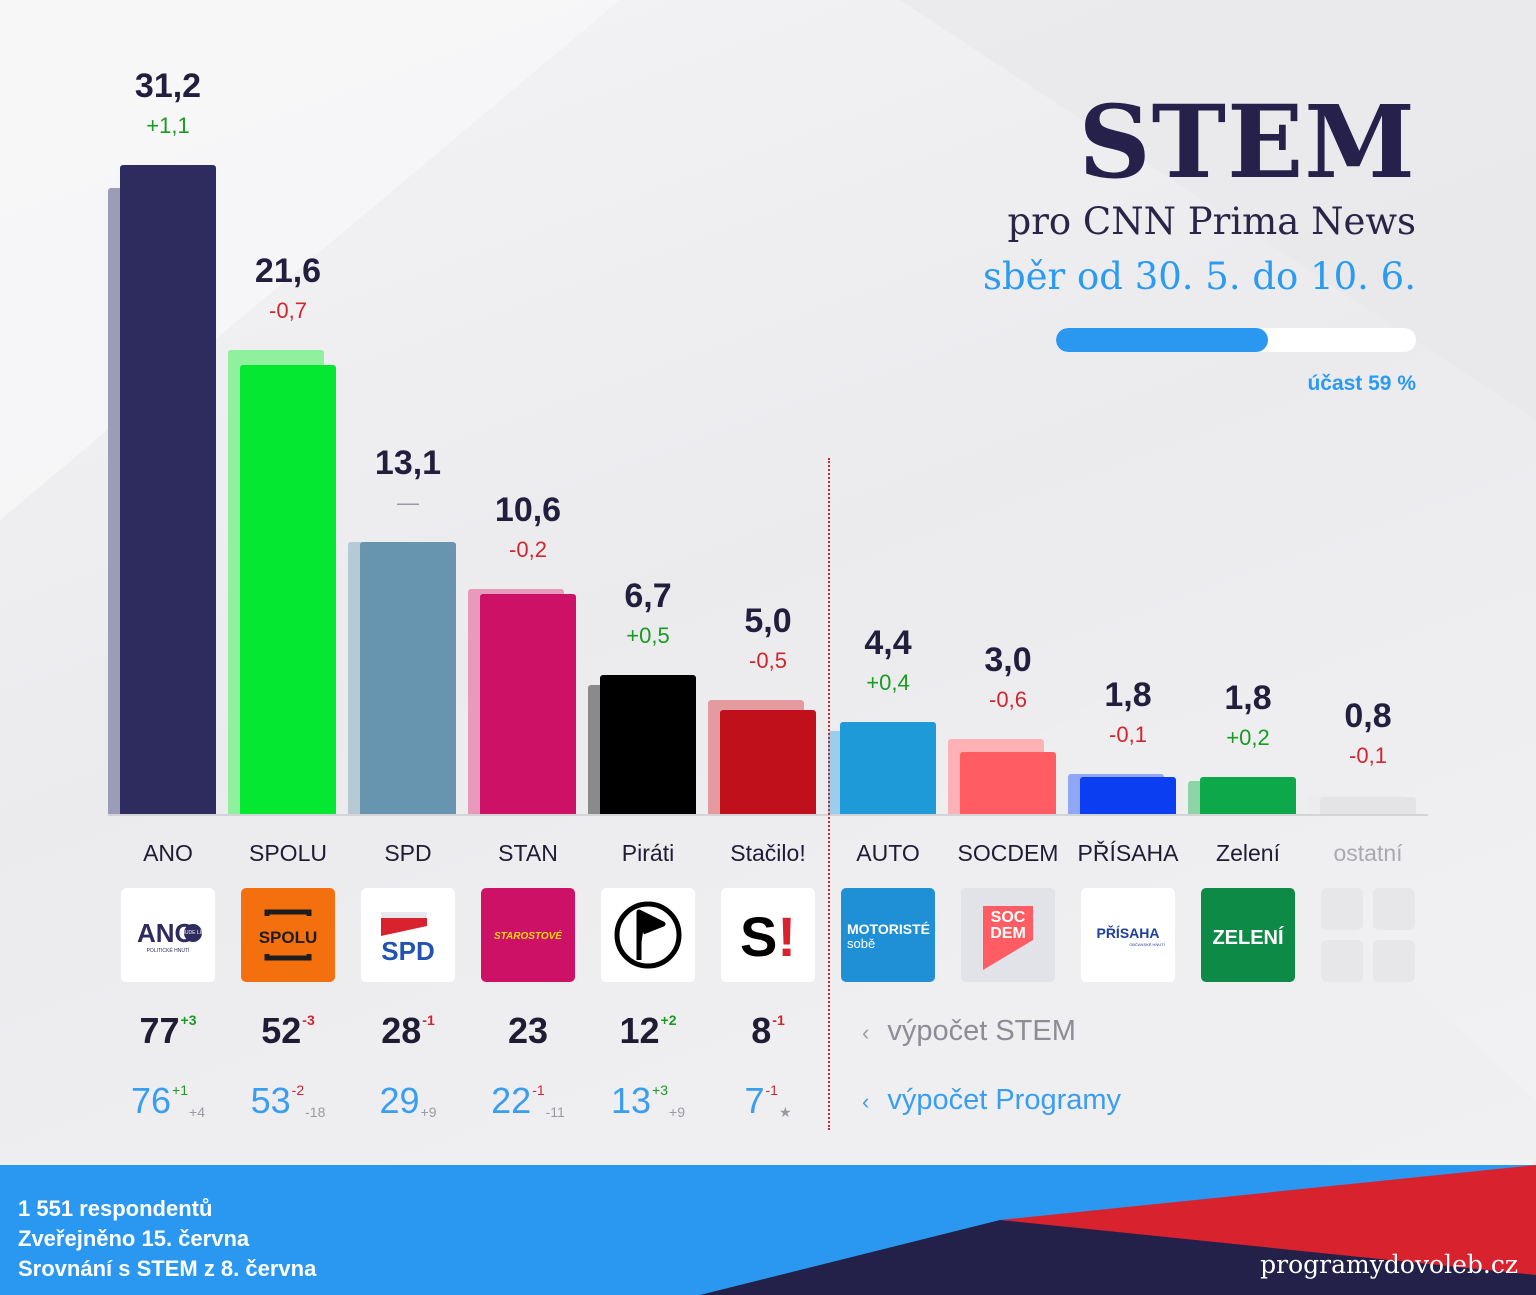 Image resolution: width=1536 pixels, height=1295 pixels. Describe the element at coordinates (308, 1020) in the screenshot. I see `seat-change: -3` at that location.